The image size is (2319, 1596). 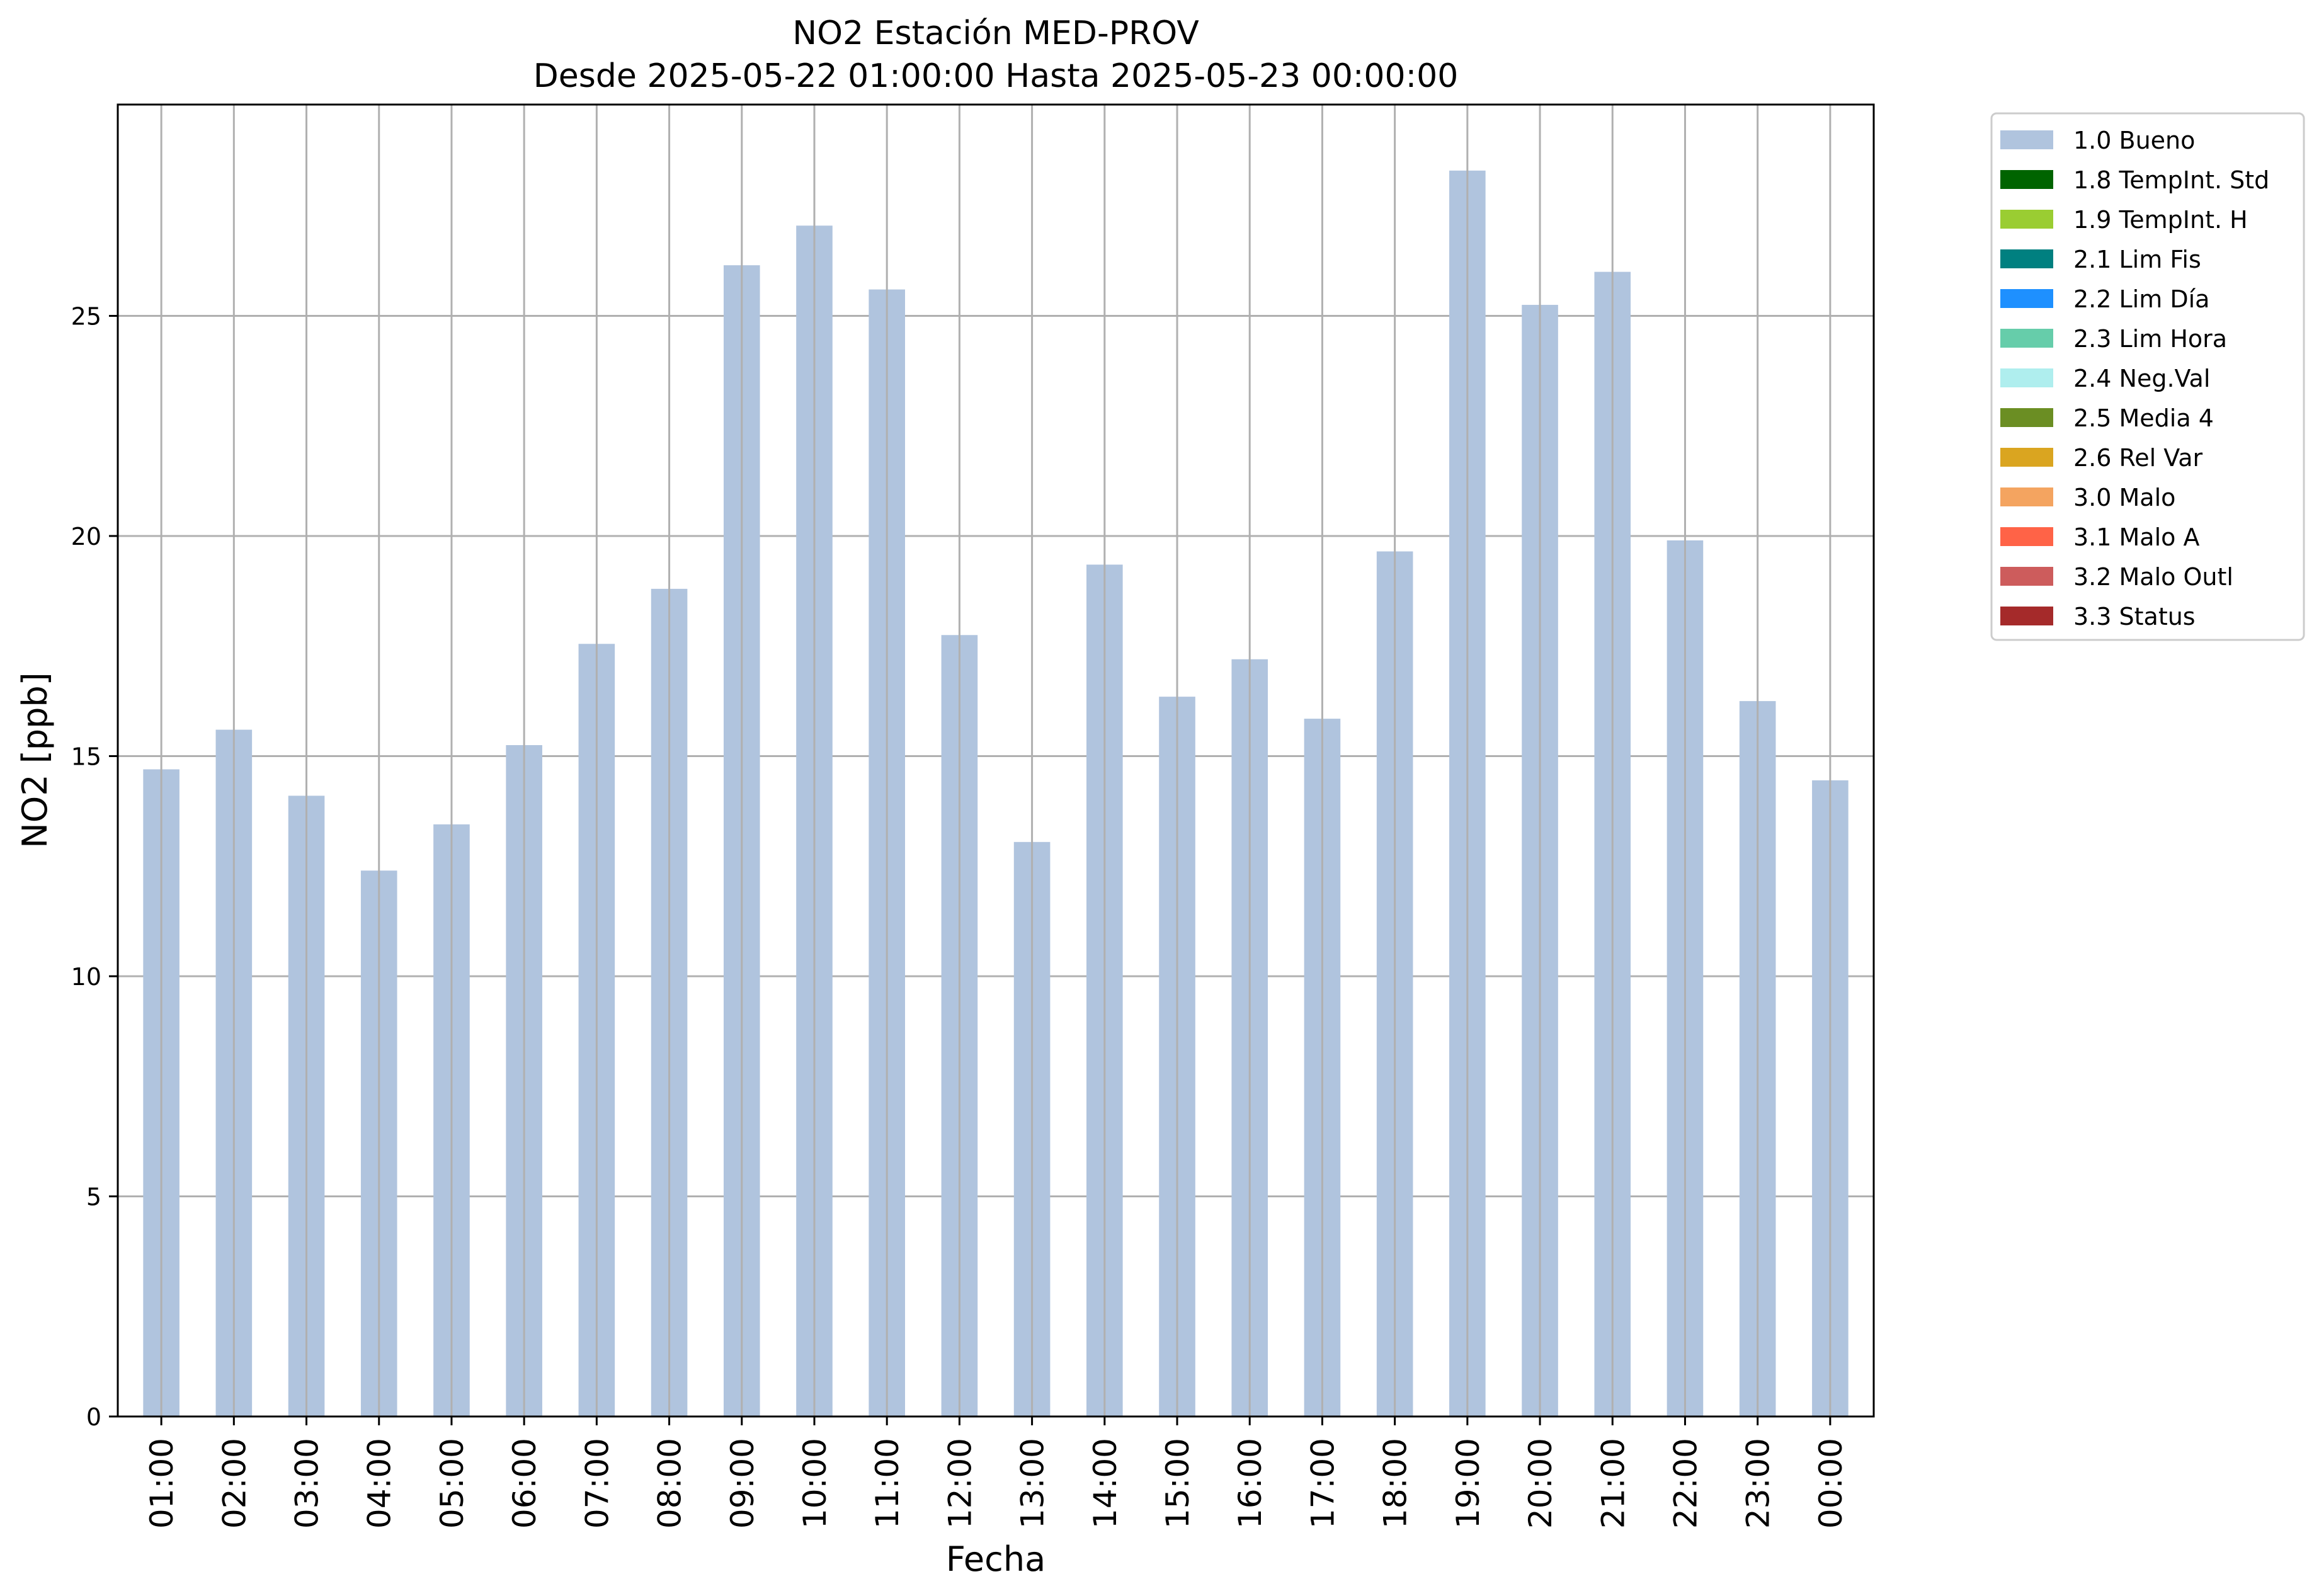 I want to click on legend-label: 2.3 Lim Hora, so click(x=2150, y=339).